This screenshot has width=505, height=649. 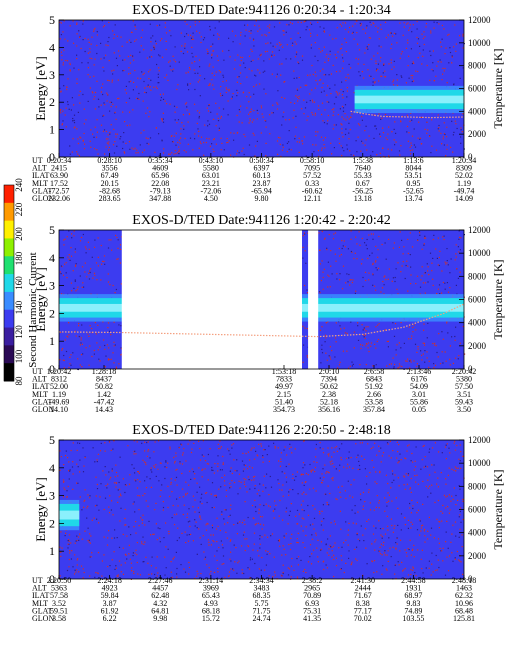 What do you see at coordinates (470, 157) in the screenshot?
I see `y2-tick-label: 0` at bounding box center [470, 157].